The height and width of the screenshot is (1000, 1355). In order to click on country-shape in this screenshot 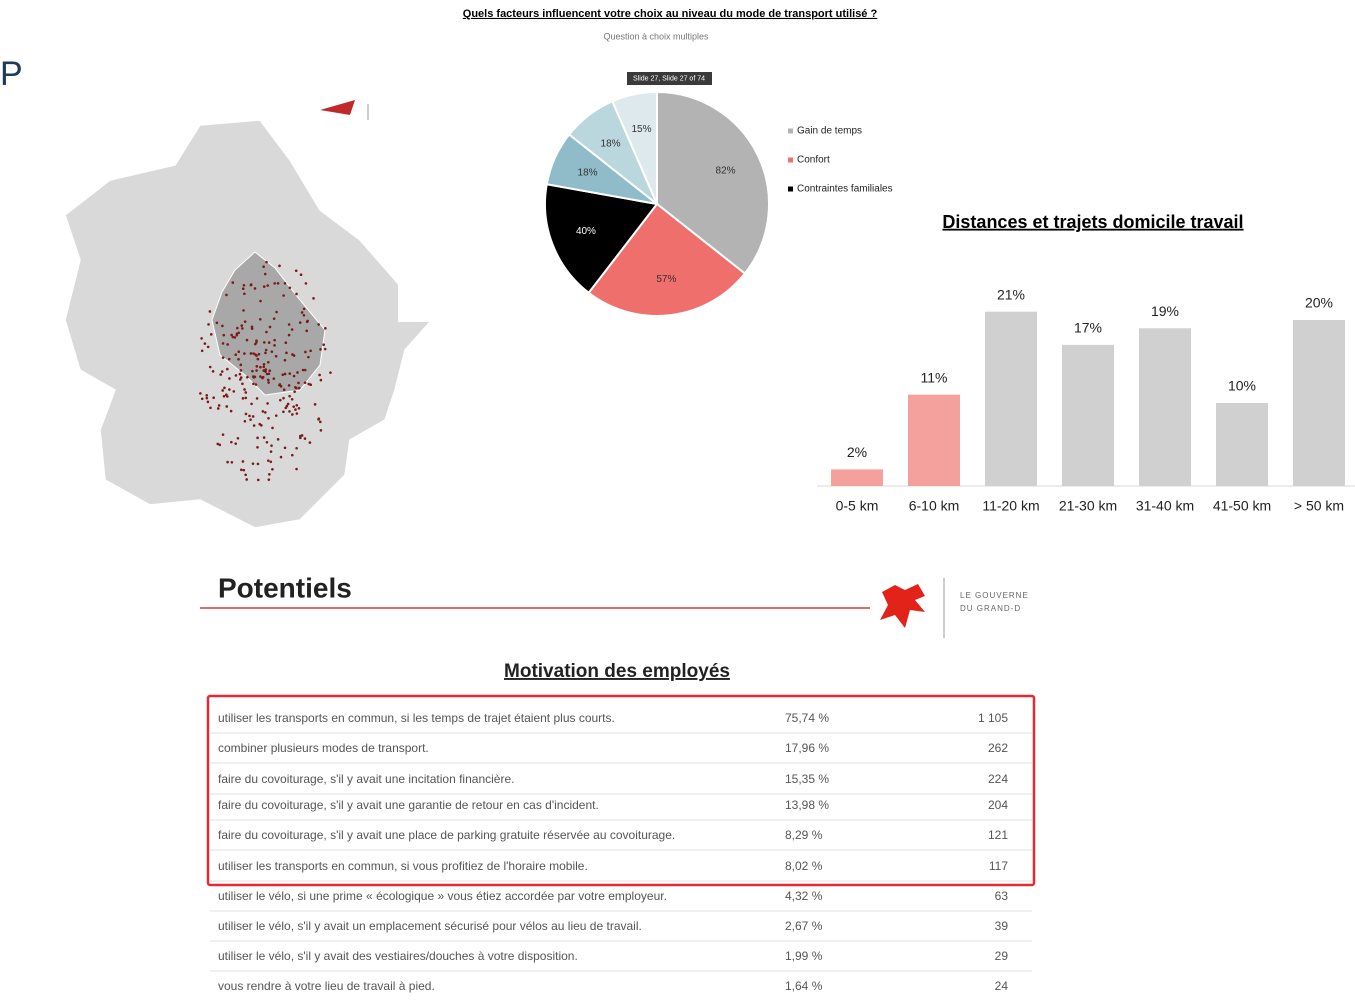, I will do `click(268, 323)`.